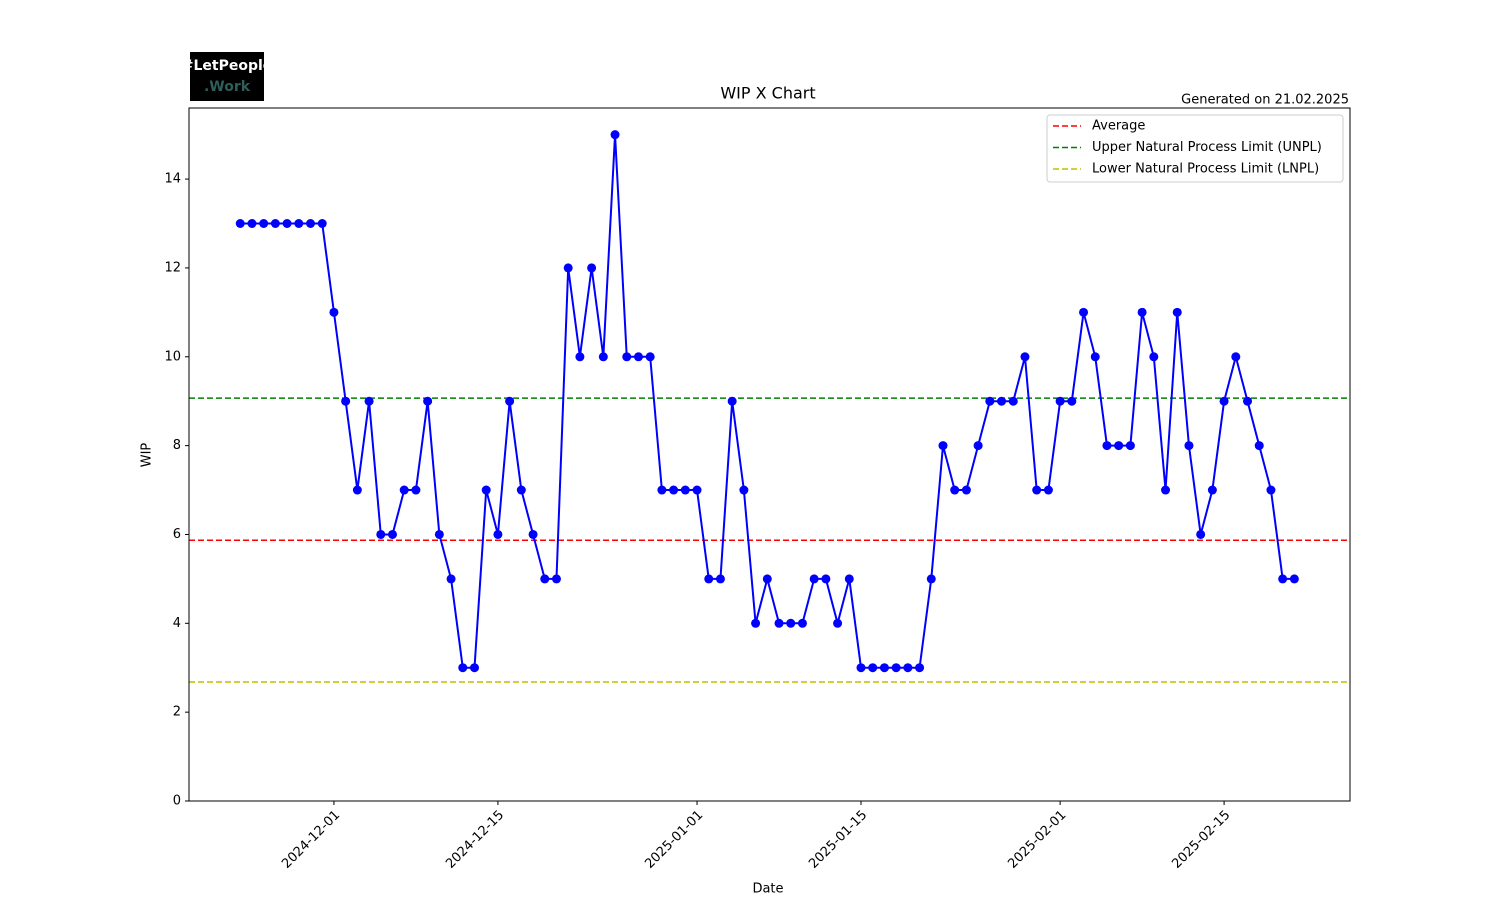 The width and height of the screenshot is (1500, 900). Describe the element at coordinates (177, 801) in the screenshot. I see `y-tick-label: 0` at that location.